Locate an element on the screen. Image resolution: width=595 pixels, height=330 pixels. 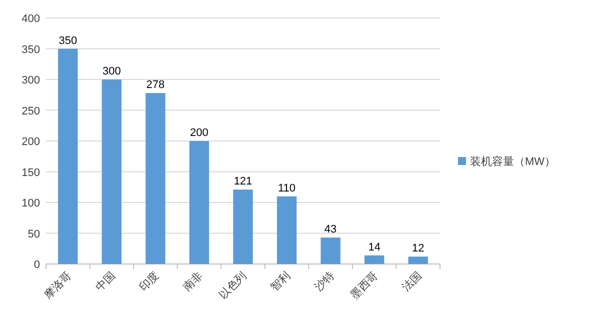
data-label: 300 is located at coordinates (111, 72).